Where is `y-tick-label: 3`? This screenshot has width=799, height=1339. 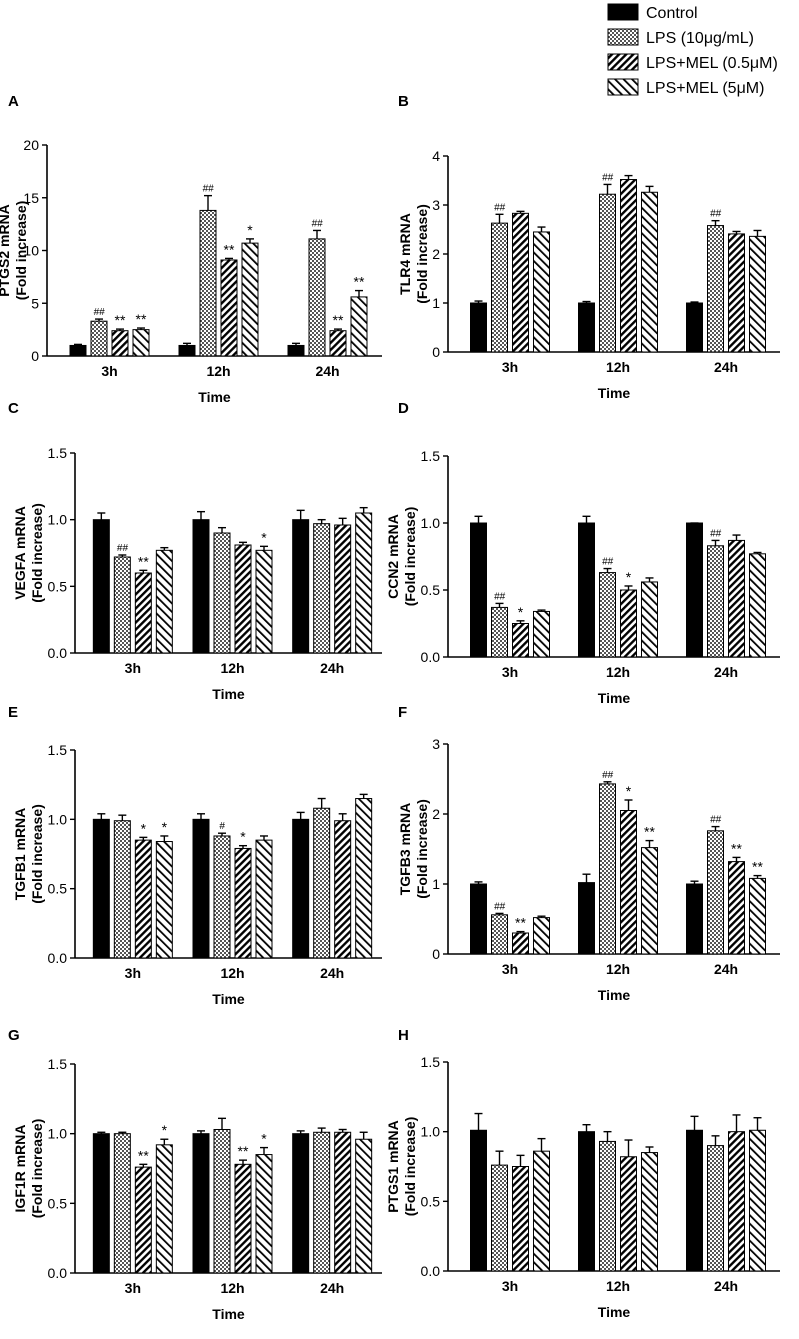
y-tick-label: 3 is located at coordinates (436, 205).